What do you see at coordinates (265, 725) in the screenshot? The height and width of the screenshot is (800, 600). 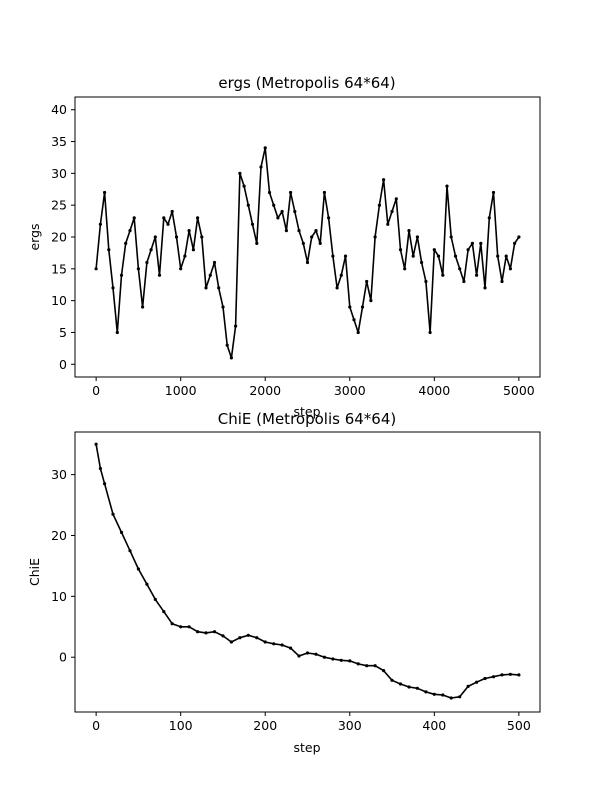 I see `x-tick-label: 200` at bounding box center [265, 725].